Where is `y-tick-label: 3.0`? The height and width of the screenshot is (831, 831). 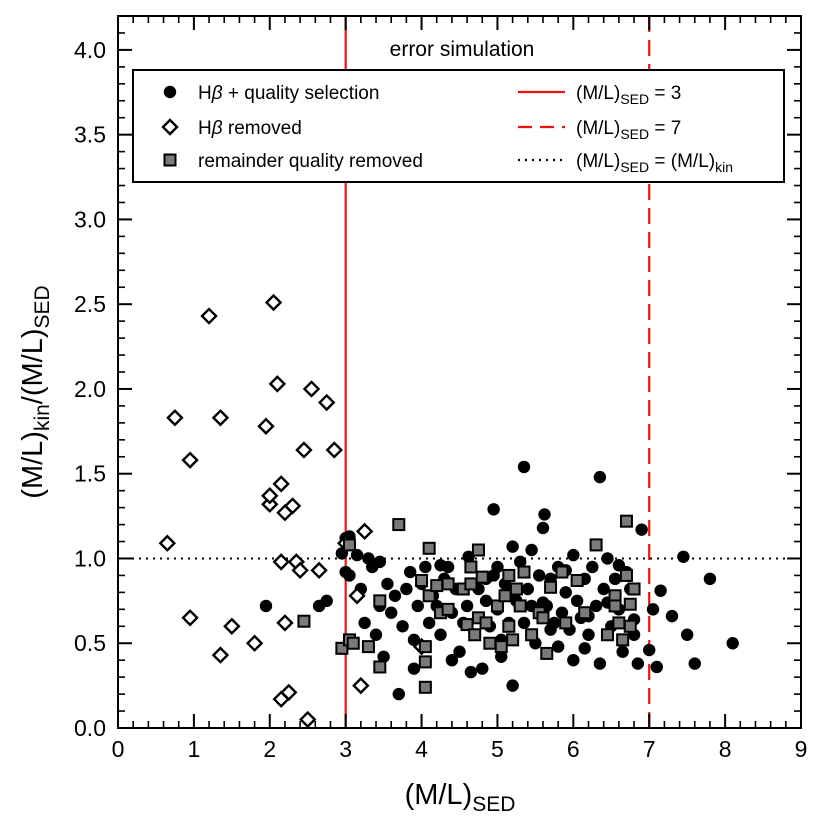 y-tick-label: 3.0 is located at coordinates (90, 219).